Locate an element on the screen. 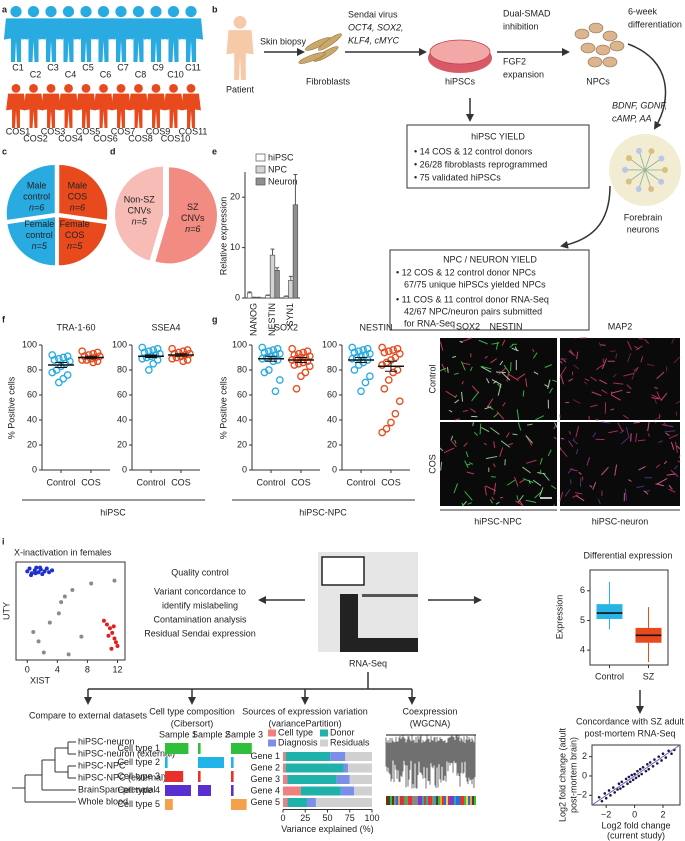 This screenshot has width=685, height=841. neurite is located at coordinates (642, 179).